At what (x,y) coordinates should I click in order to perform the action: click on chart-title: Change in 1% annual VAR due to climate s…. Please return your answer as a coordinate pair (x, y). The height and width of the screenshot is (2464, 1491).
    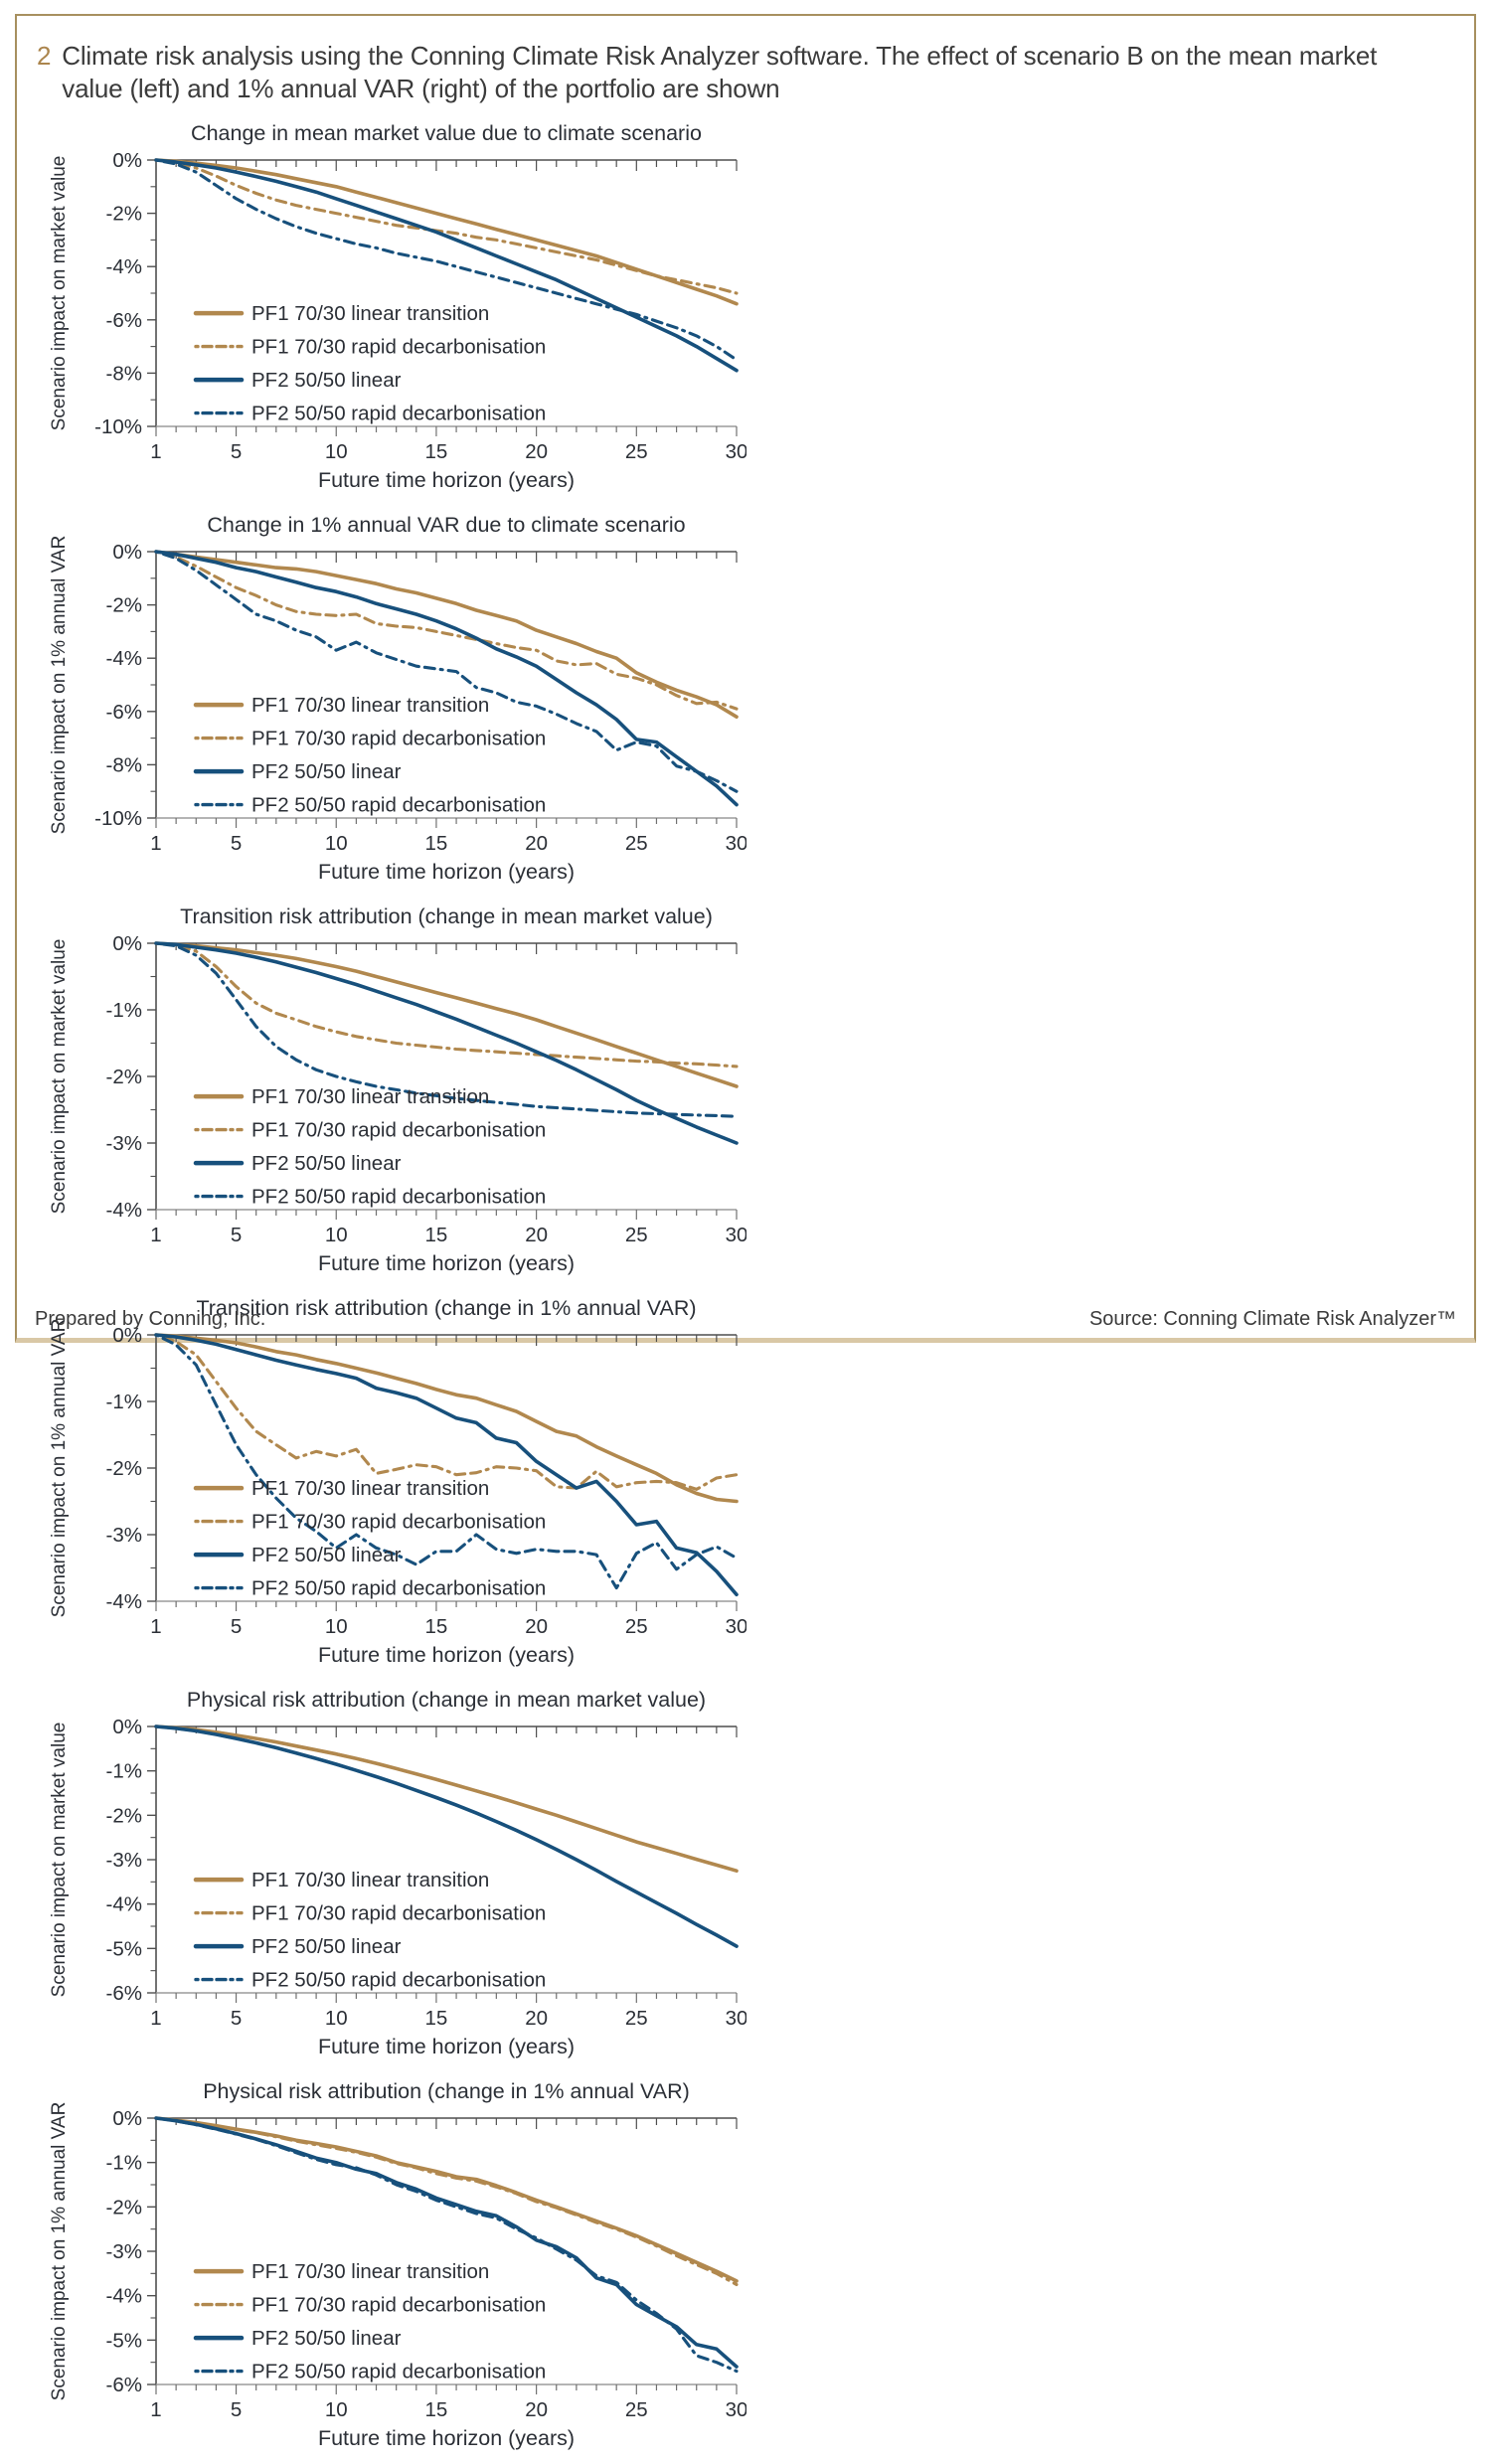
    Looking at the image, I should click on (446, 525).